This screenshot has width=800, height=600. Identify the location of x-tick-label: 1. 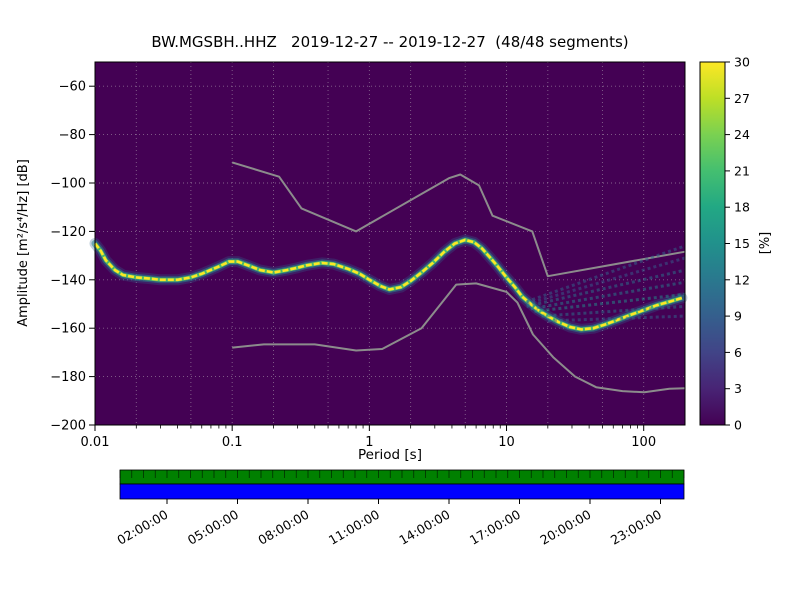
(369, 442).